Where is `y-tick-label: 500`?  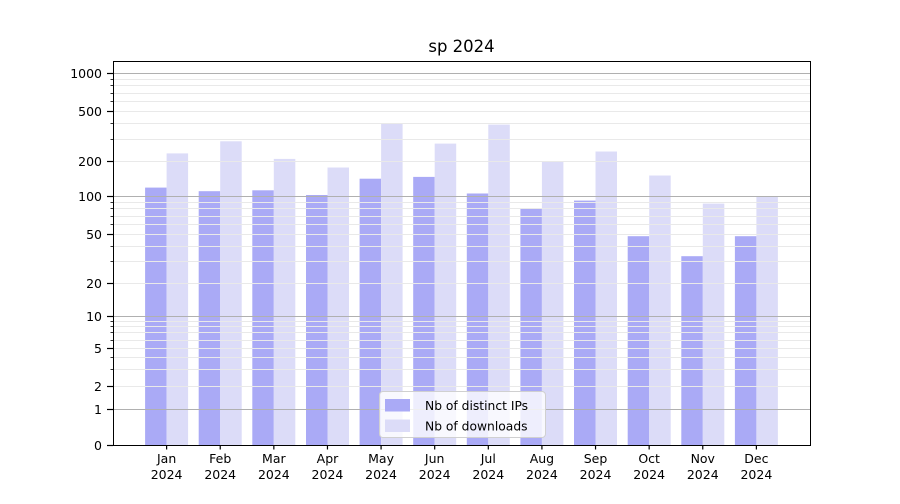 y-tick-label: 500 is located at coordinates (90, 111).